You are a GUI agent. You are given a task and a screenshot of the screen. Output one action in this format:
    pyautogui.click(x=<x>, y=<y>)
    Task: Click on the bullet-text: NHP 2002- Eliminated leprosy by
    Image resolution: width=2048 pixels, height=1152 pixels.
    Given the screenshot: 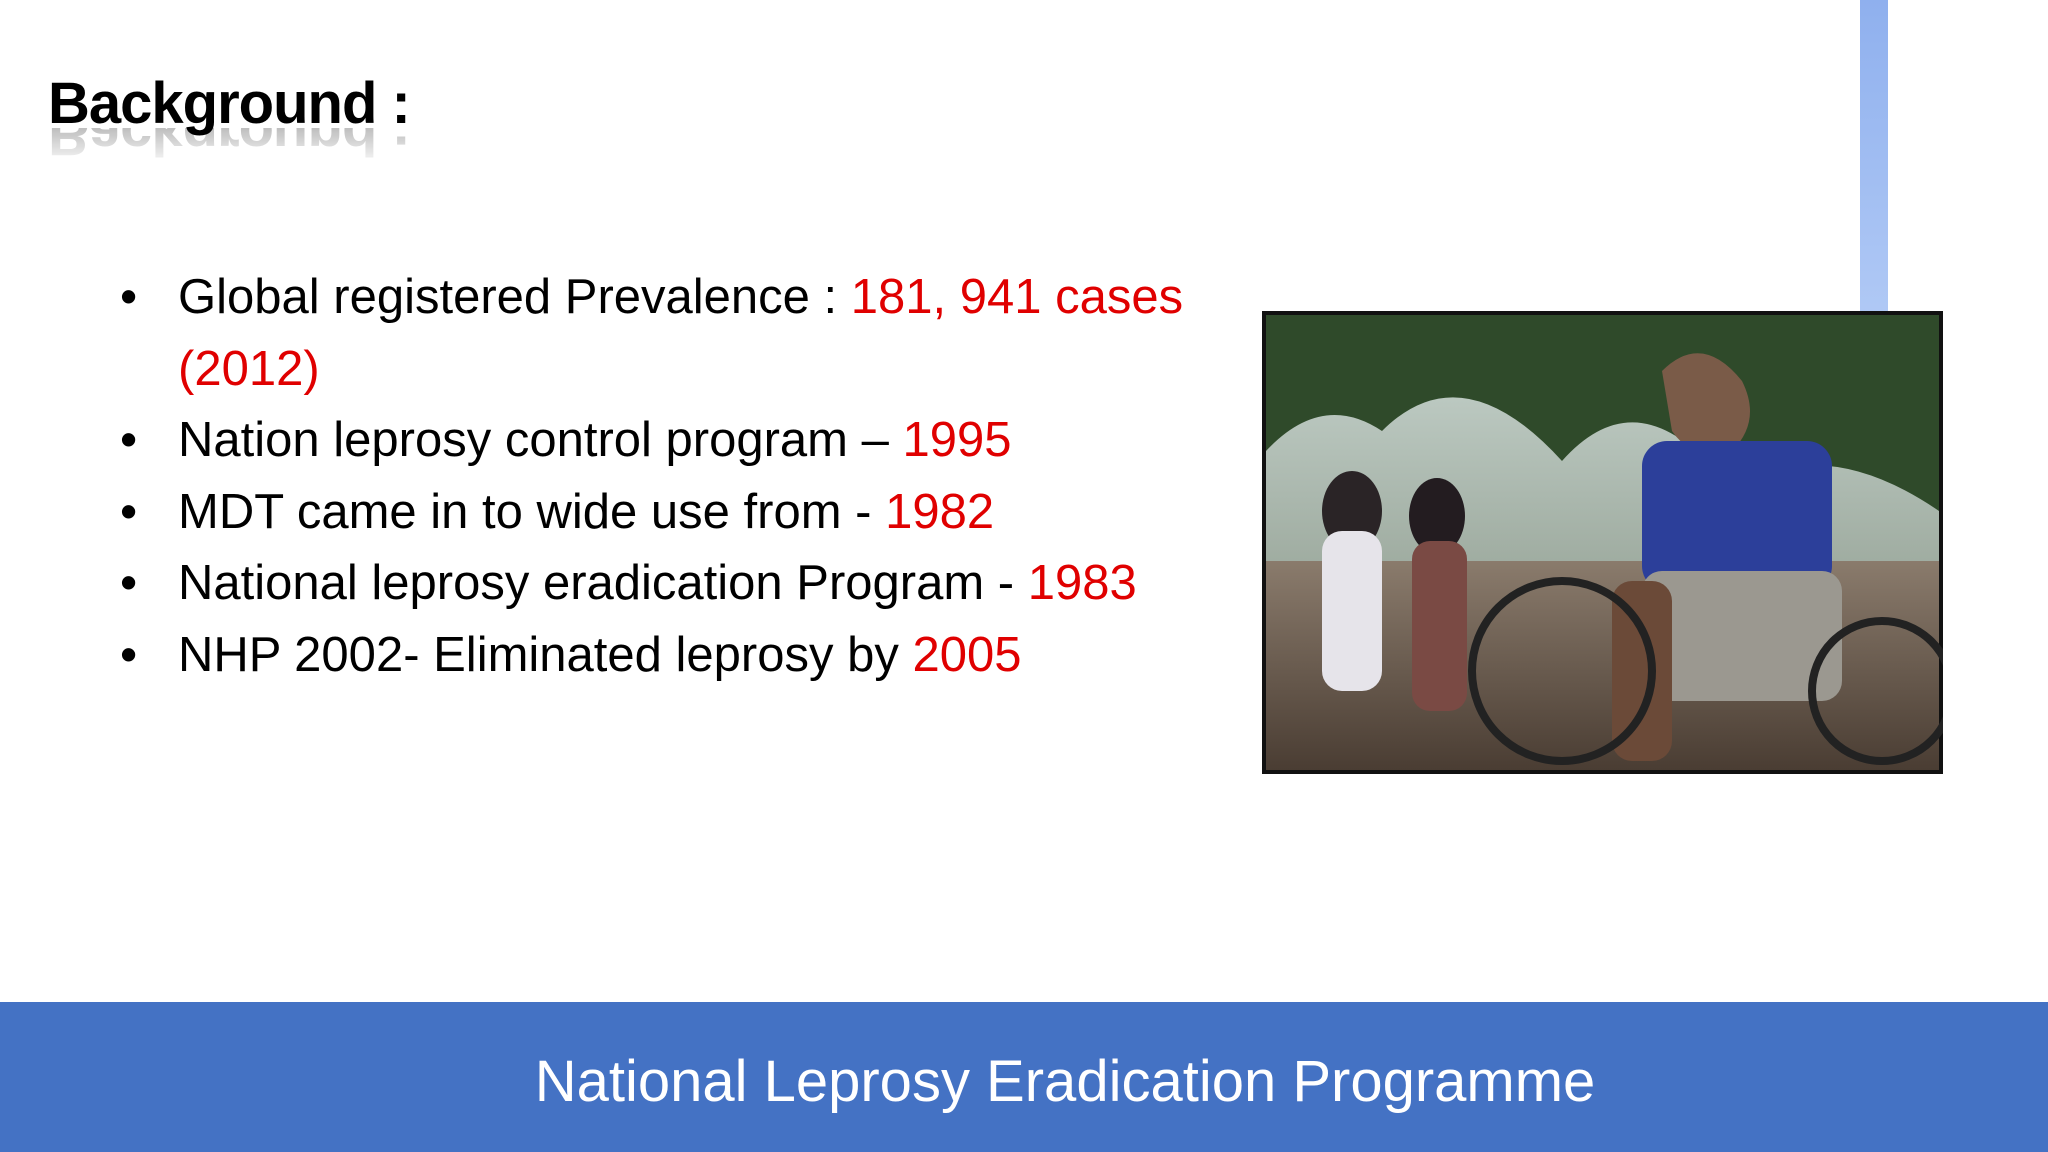 What is the action you would take?
    pyautogui.click(x=545, y=654)
    